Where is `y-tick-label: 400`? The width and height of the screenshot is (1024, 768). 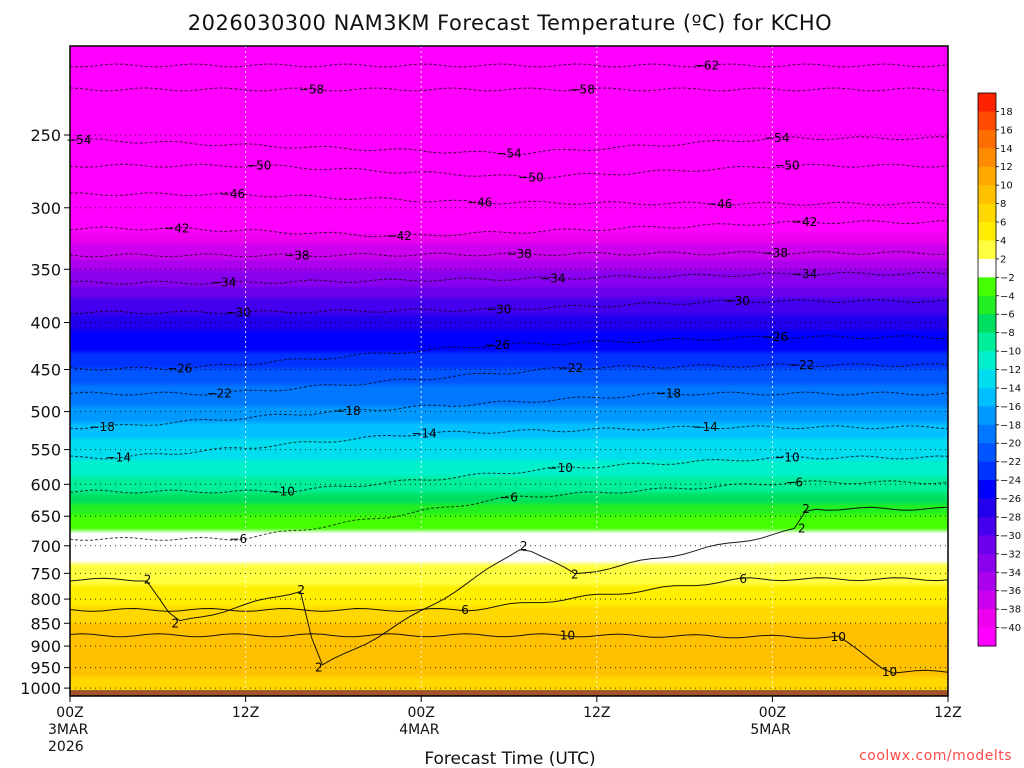 y-tick-label: 400 is located at coordinates (45, 323).